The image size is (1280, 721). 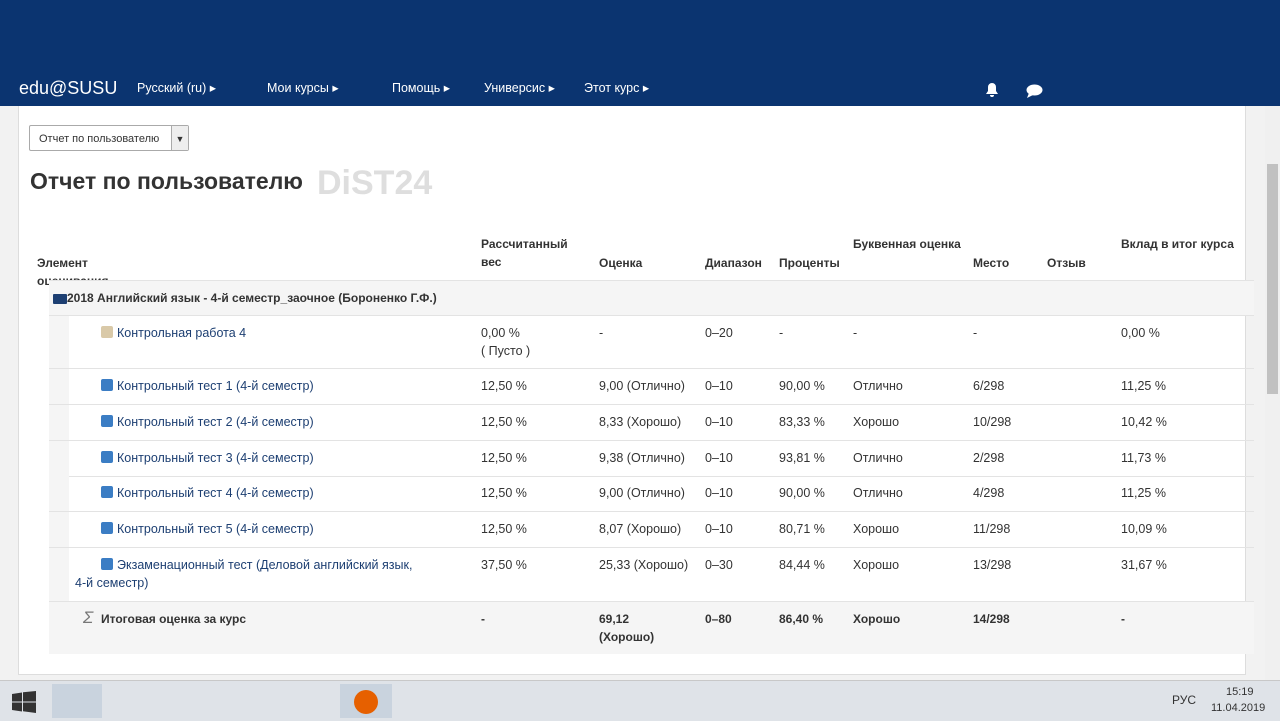 I want to click on nav-item: Мои курсы ▸, so click(x=303, y=88).